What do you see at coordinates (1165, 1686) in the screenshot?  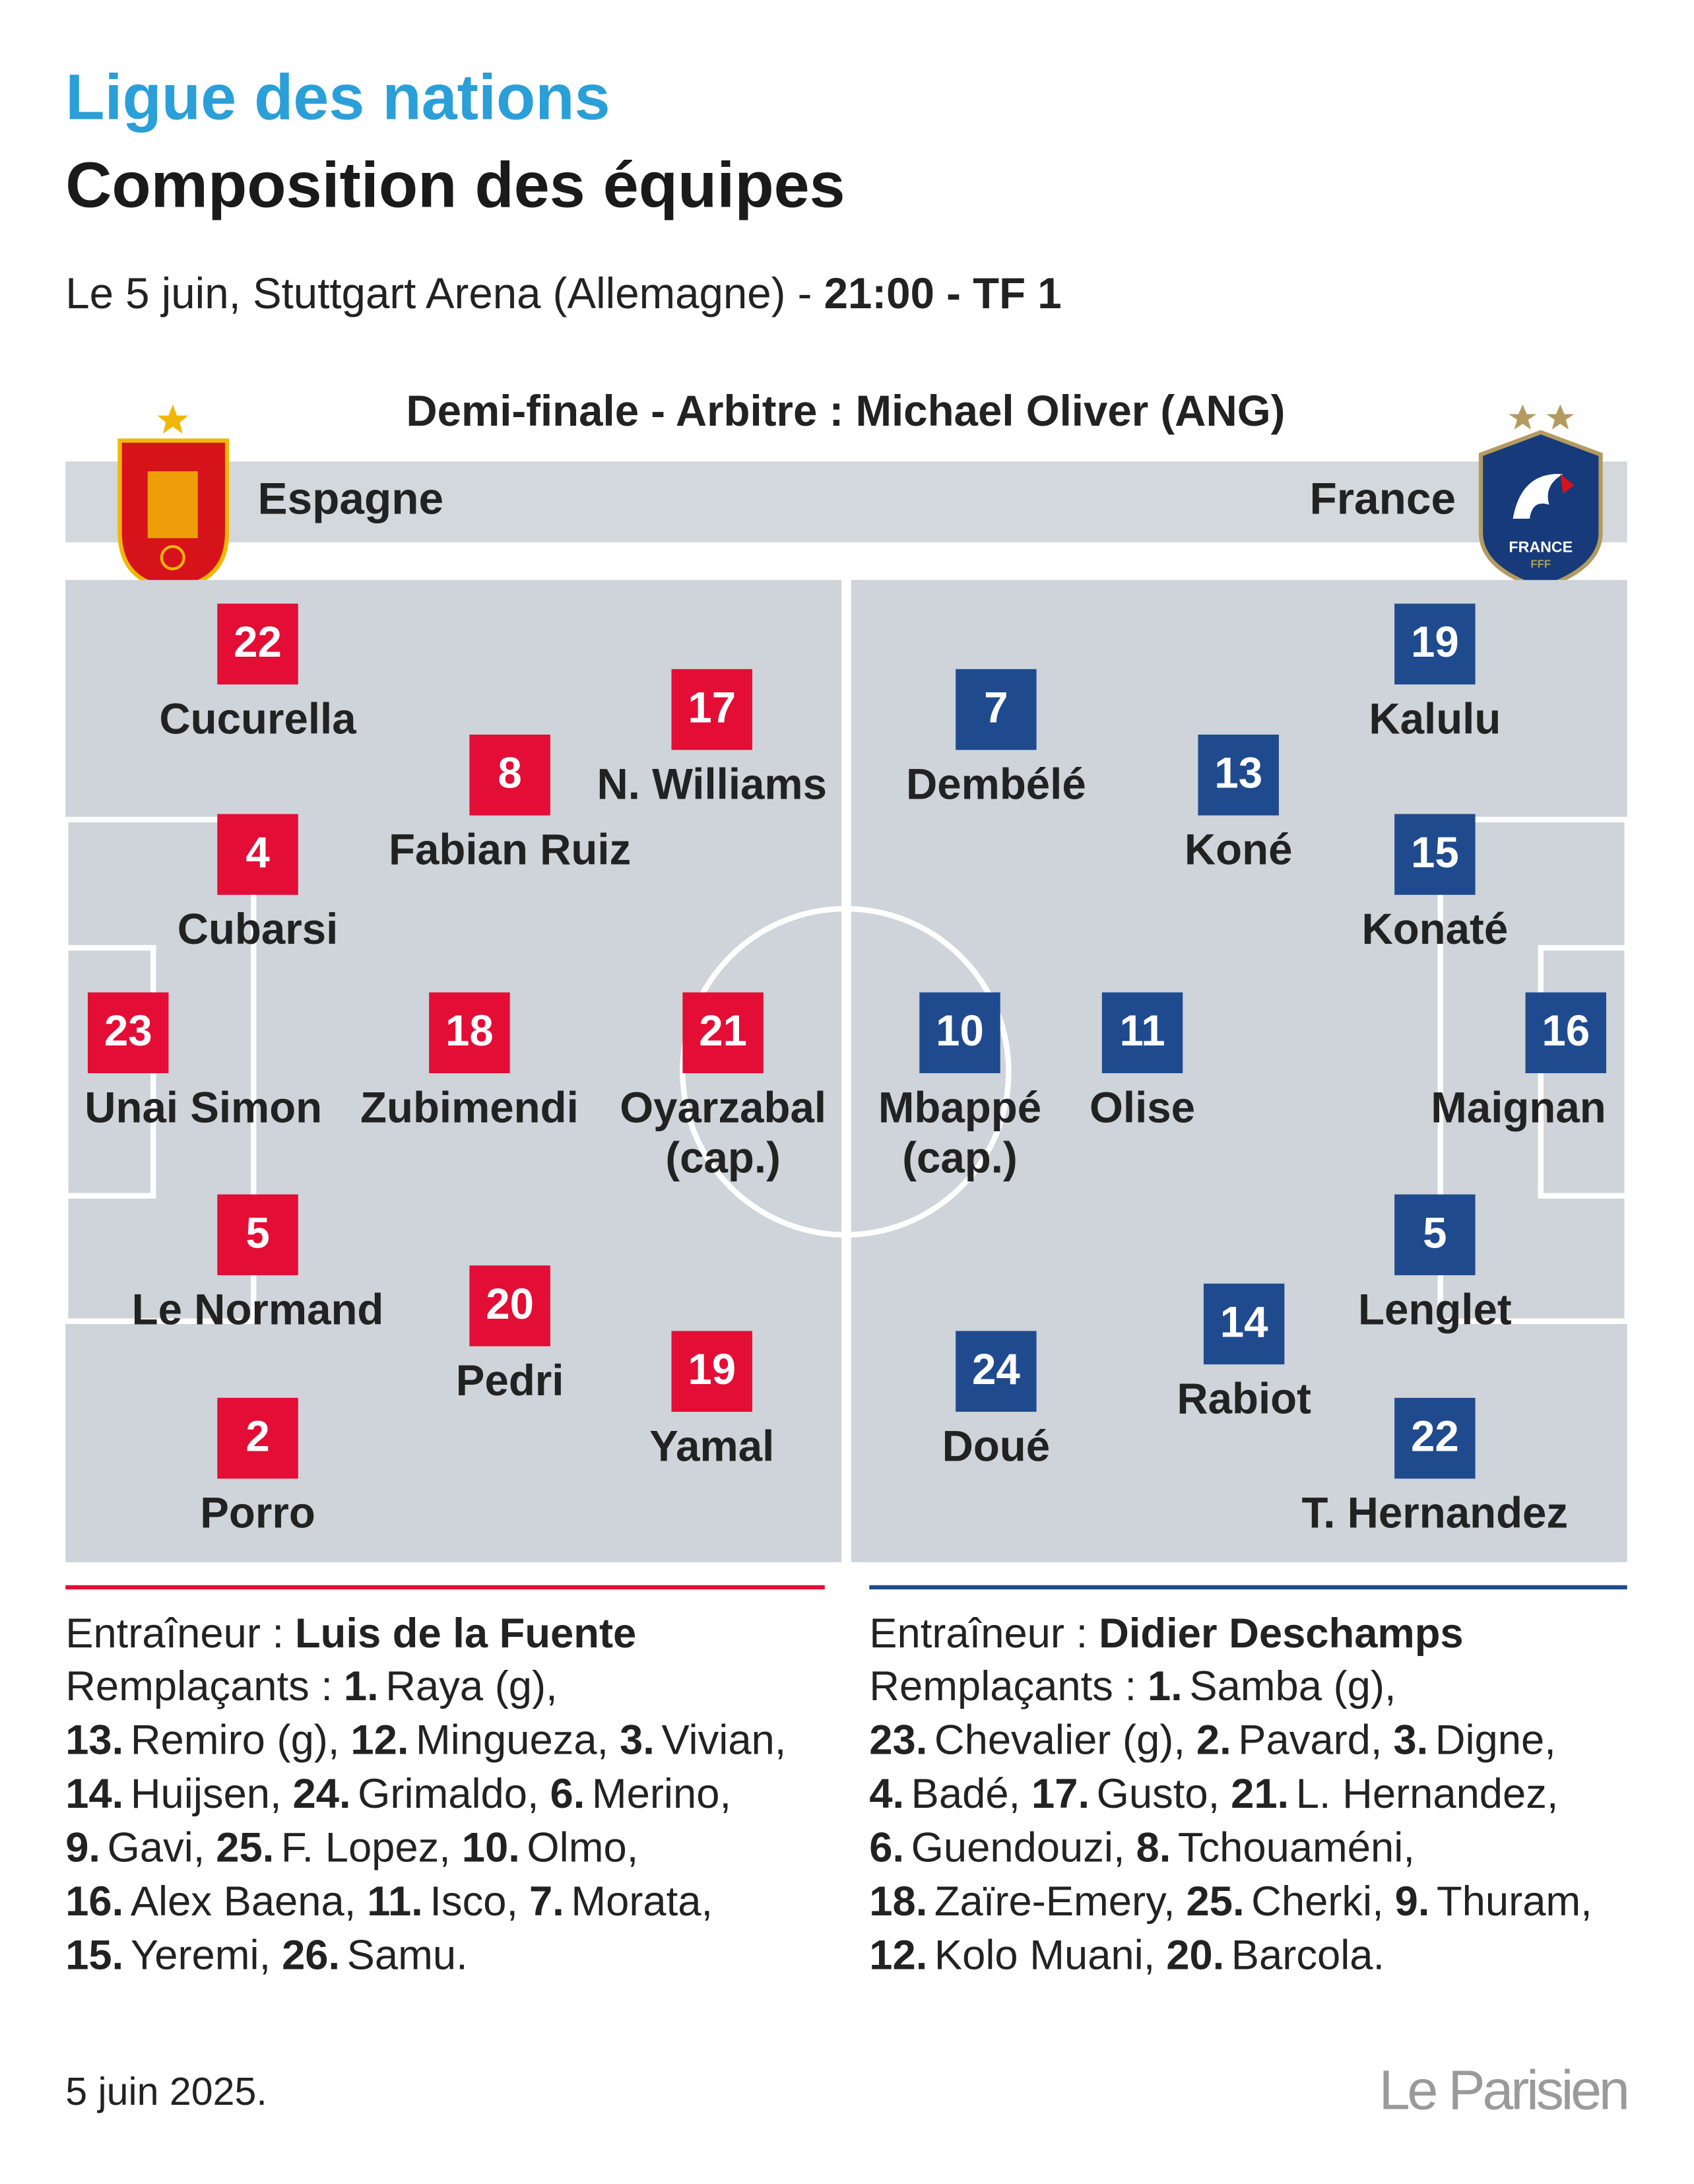 I see `sub-number: 1.` at bounding box center [1165, 1686].